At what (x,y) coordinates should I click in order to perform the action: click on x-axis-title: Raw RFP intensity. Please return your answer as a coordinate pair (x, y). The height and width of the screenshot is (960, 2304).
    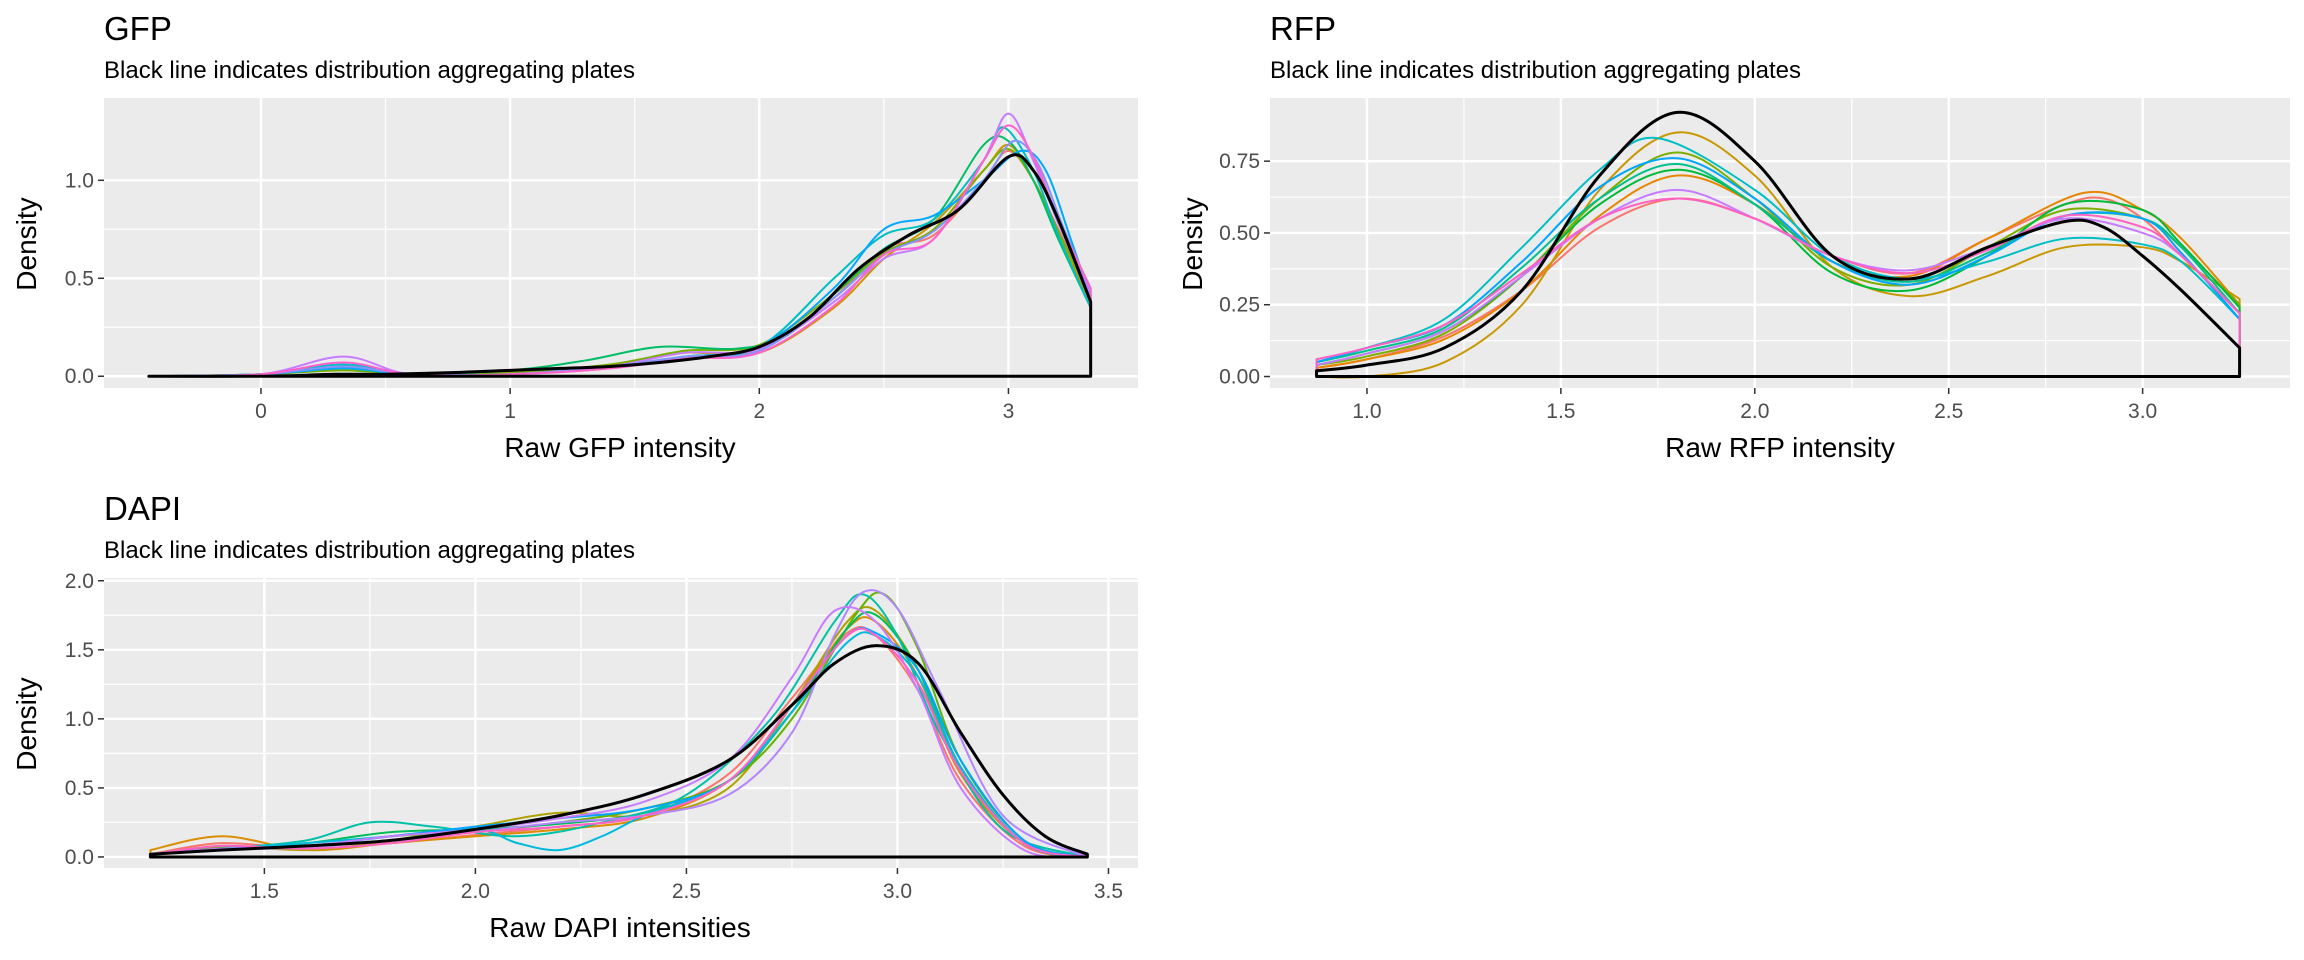
    Looking at the image, I should click on (1780, 447).